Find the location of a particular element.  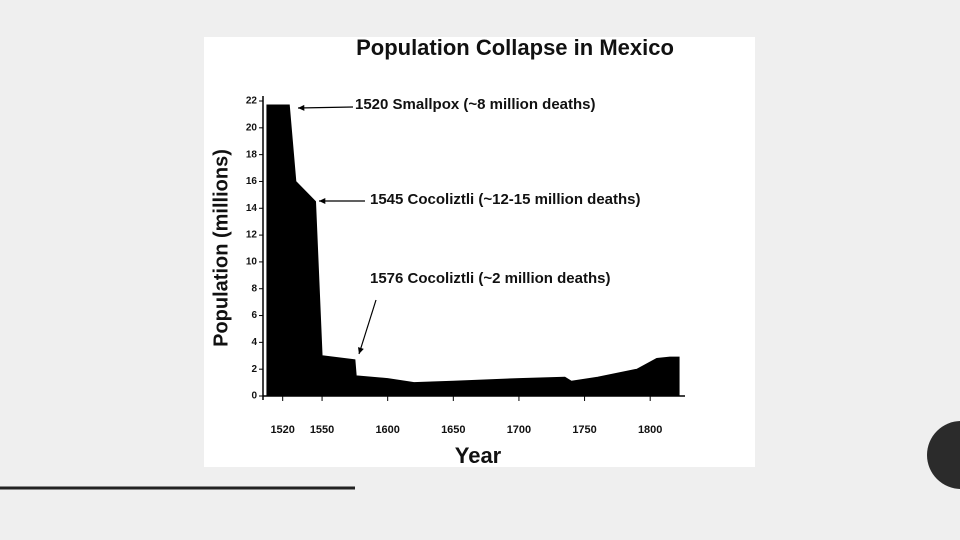

y-tick-label: 4 is located at coordinates (254, 342).